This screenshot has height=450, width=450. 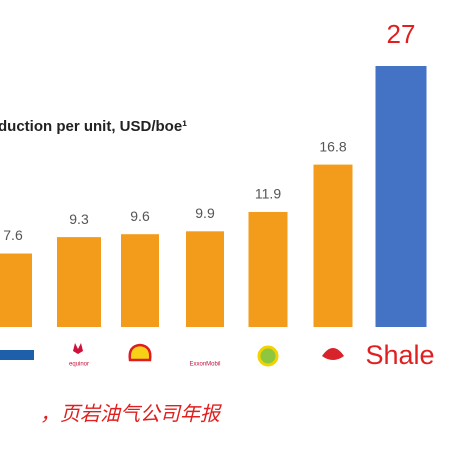 What do you see at coordinates (93, 126) in the screenshot?
I see `chart-title: duction per unit, USD/boe¹` at bounding box center [93, 126].